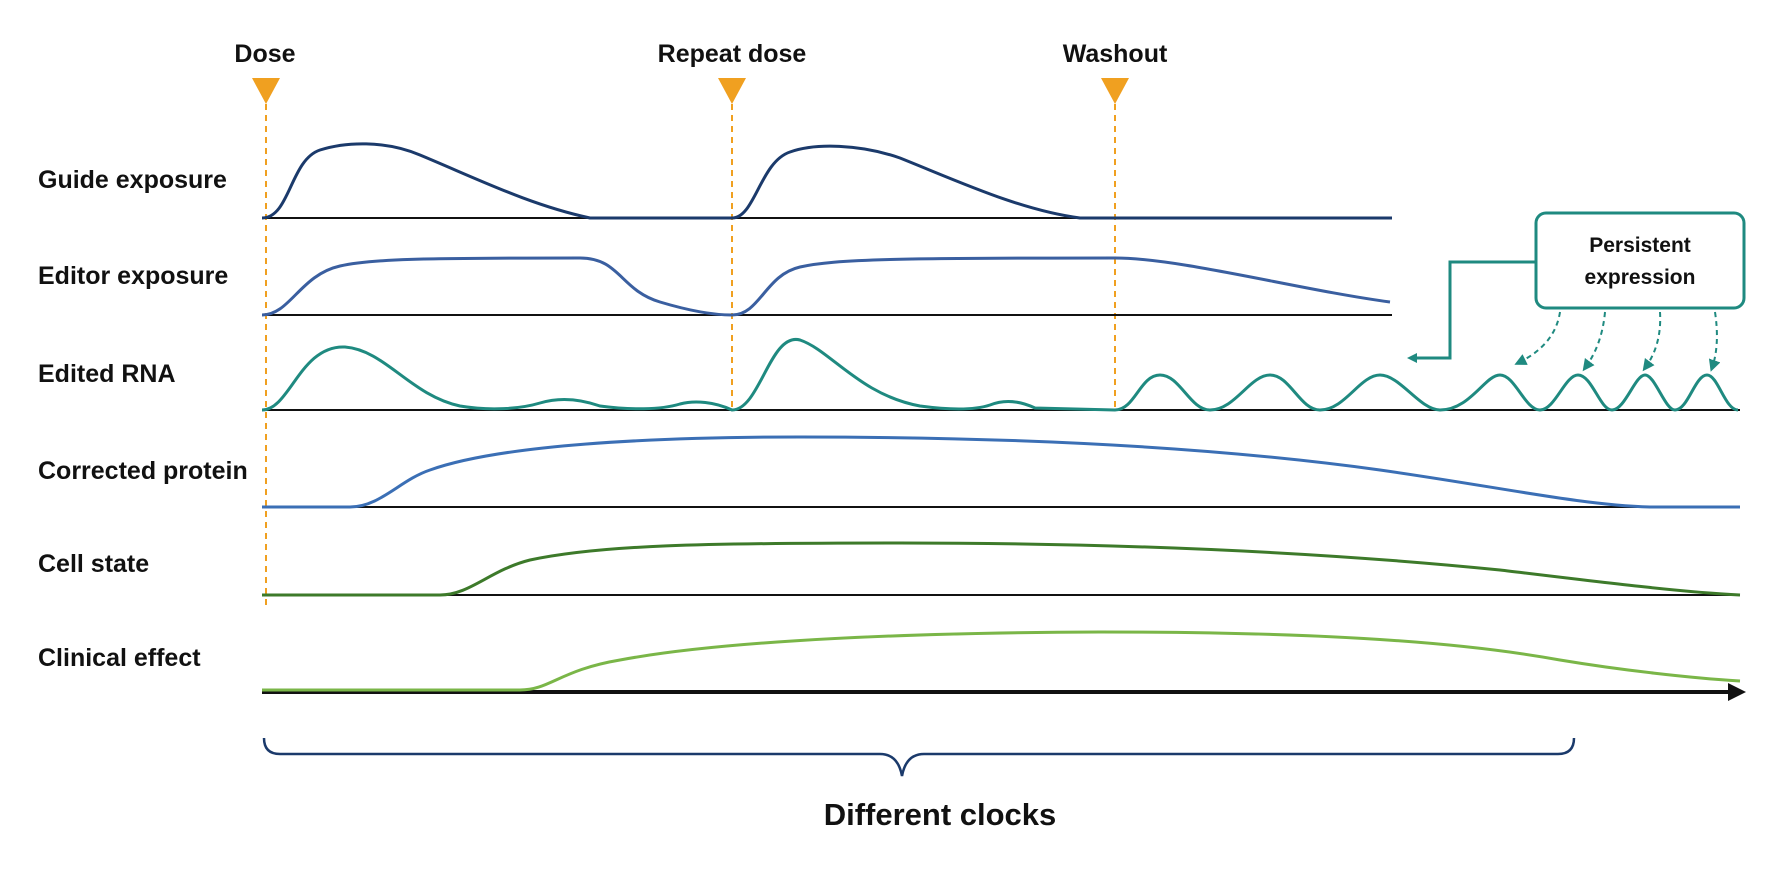  What do you see at coordinates (732, 225) in the screenshot?
I see `event-repeat-dose: Repeat dose` at bounding box center [732, 225].